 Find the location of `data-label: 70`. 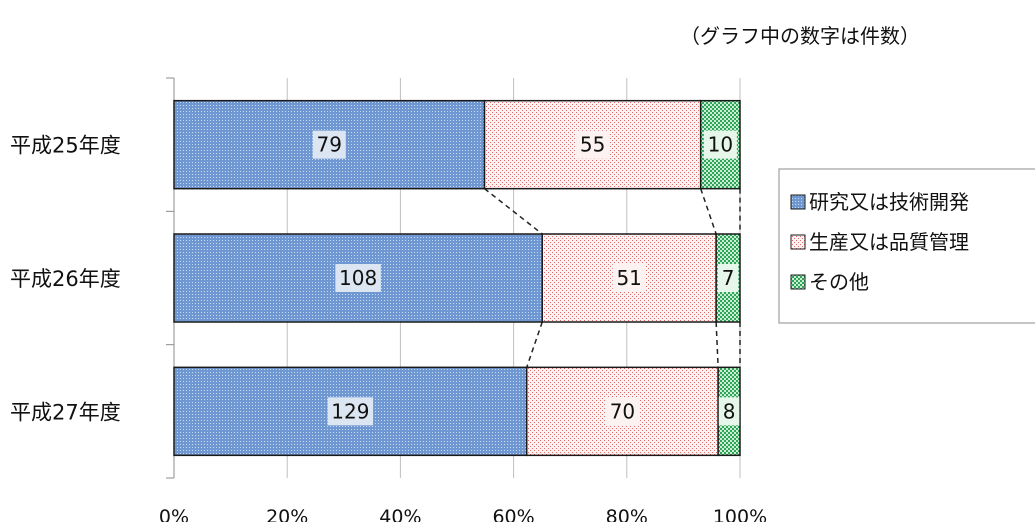

data-label: 70 is located at coordinates (622, 411).